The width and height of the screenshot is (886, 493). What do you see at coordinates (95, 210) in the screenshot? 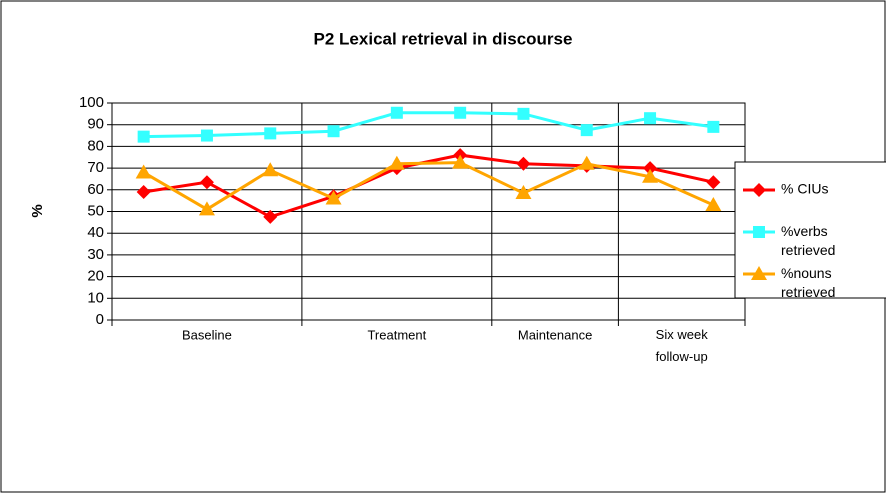
I see `y-tick-label: 50` at bounding box center [95, 210].